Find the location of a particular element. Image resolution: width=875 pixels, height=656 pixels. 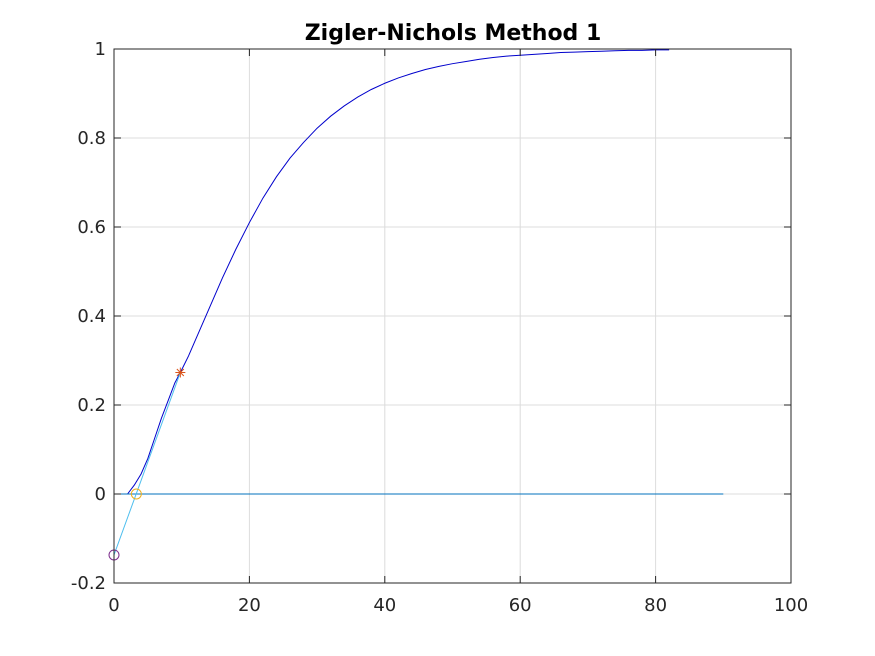

x-tick-label: 80 is located at coordinates (655, 605).